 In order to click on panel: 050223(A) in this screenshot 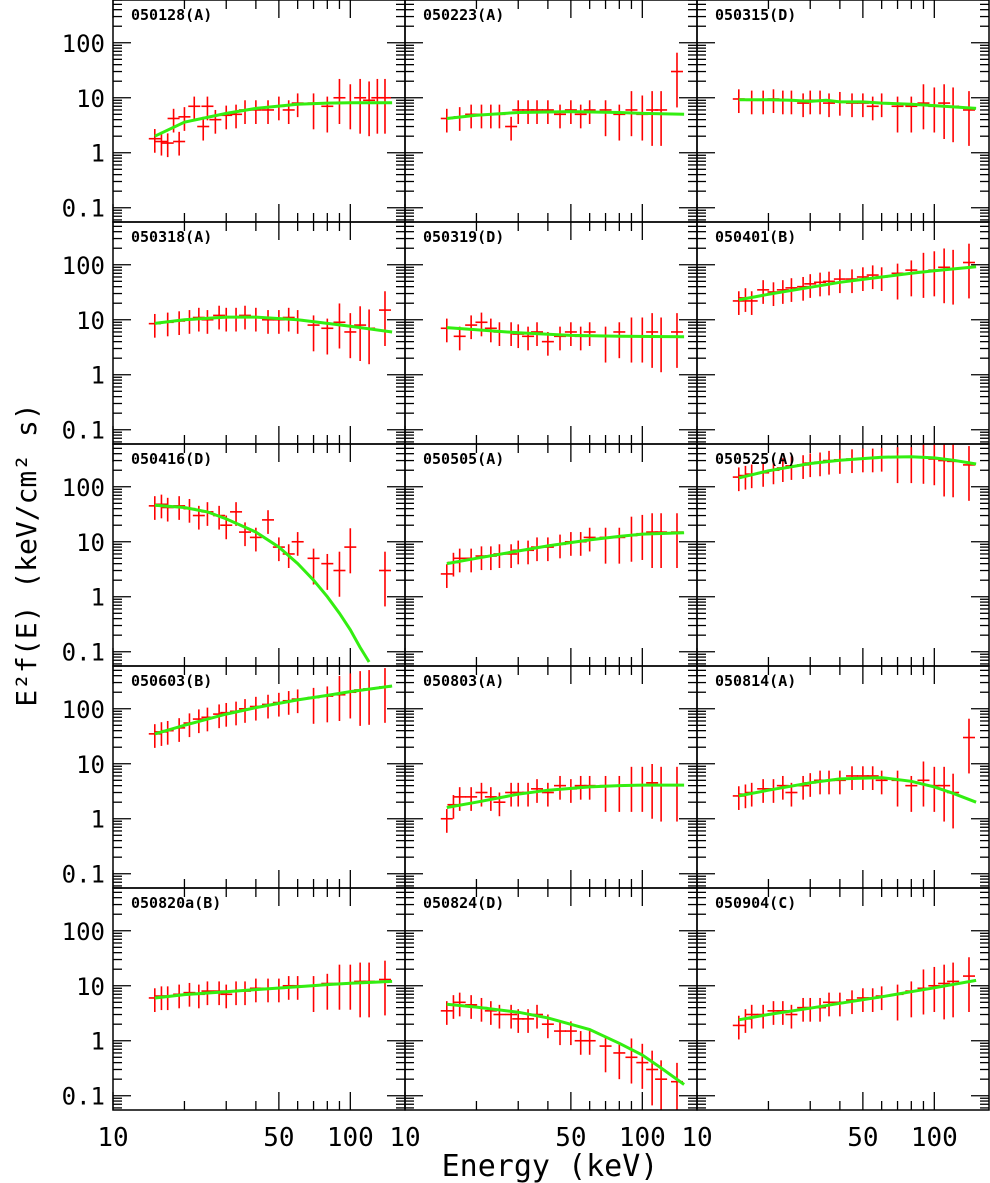, I will do `click(551, 111)`.